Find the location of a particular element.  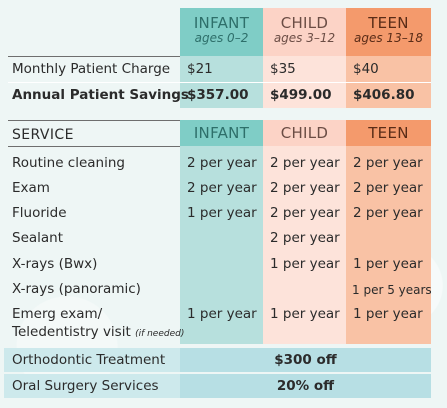

infant-header: INFANT ages 0–2 is located at coordinates (221, 32).